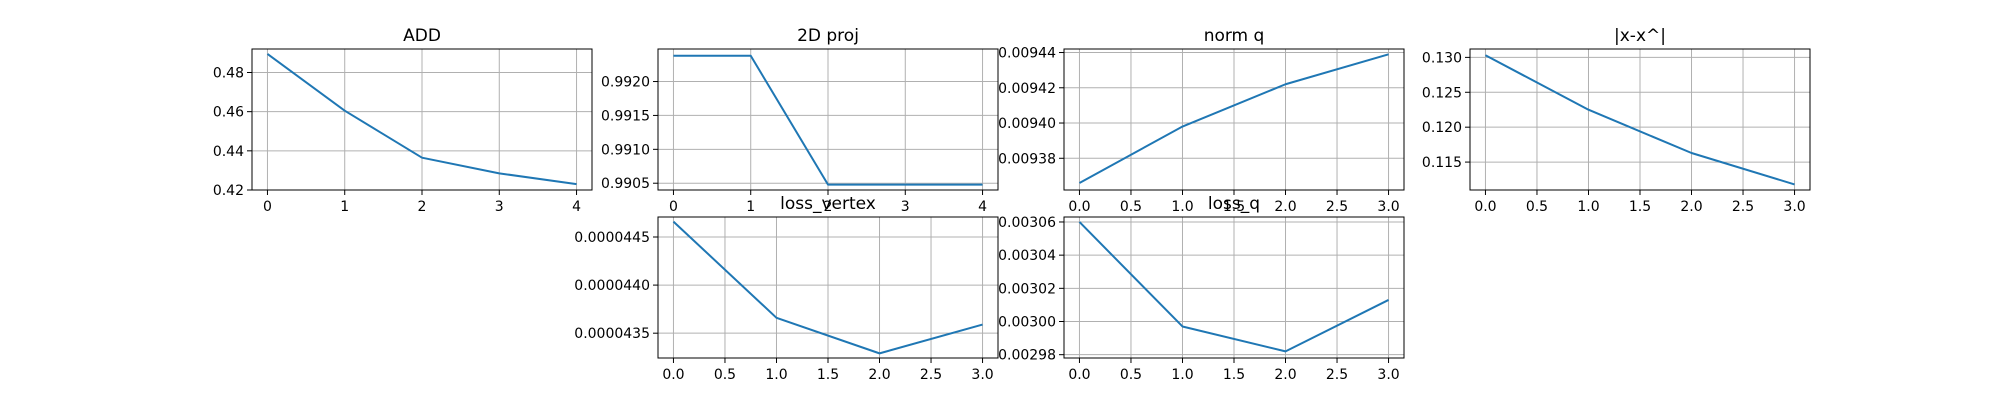  What do you see at coordinates (800, 120) in the screenshot?
I see `subplot-2: 0 1 2 3 4 0.9905 0.9910 0.9915 0.9920 2D proj` at bounding box center [800, 120].